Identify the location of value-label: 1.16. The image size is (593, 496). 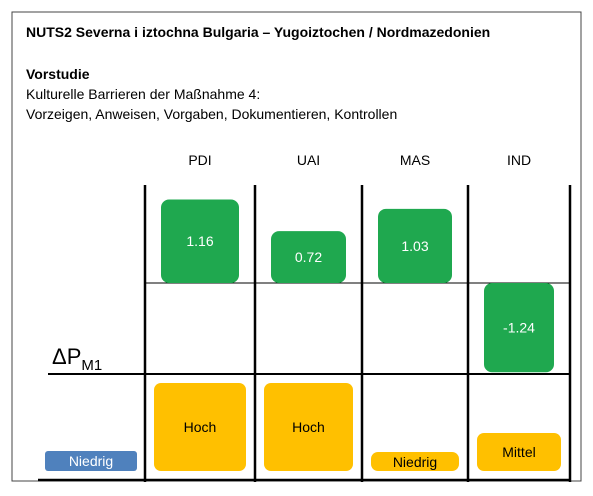
(199, 241).